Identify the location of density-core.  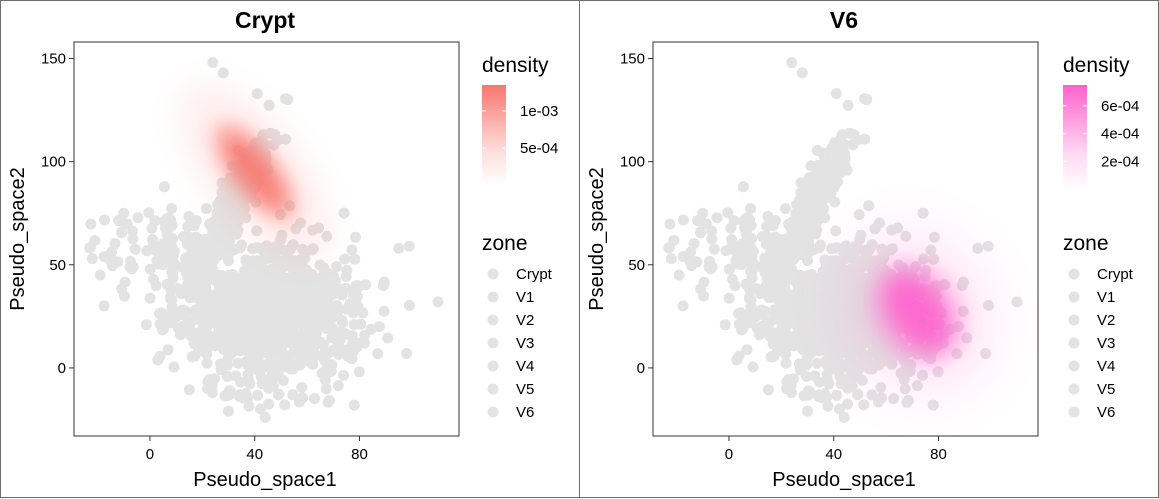
(917, 312).